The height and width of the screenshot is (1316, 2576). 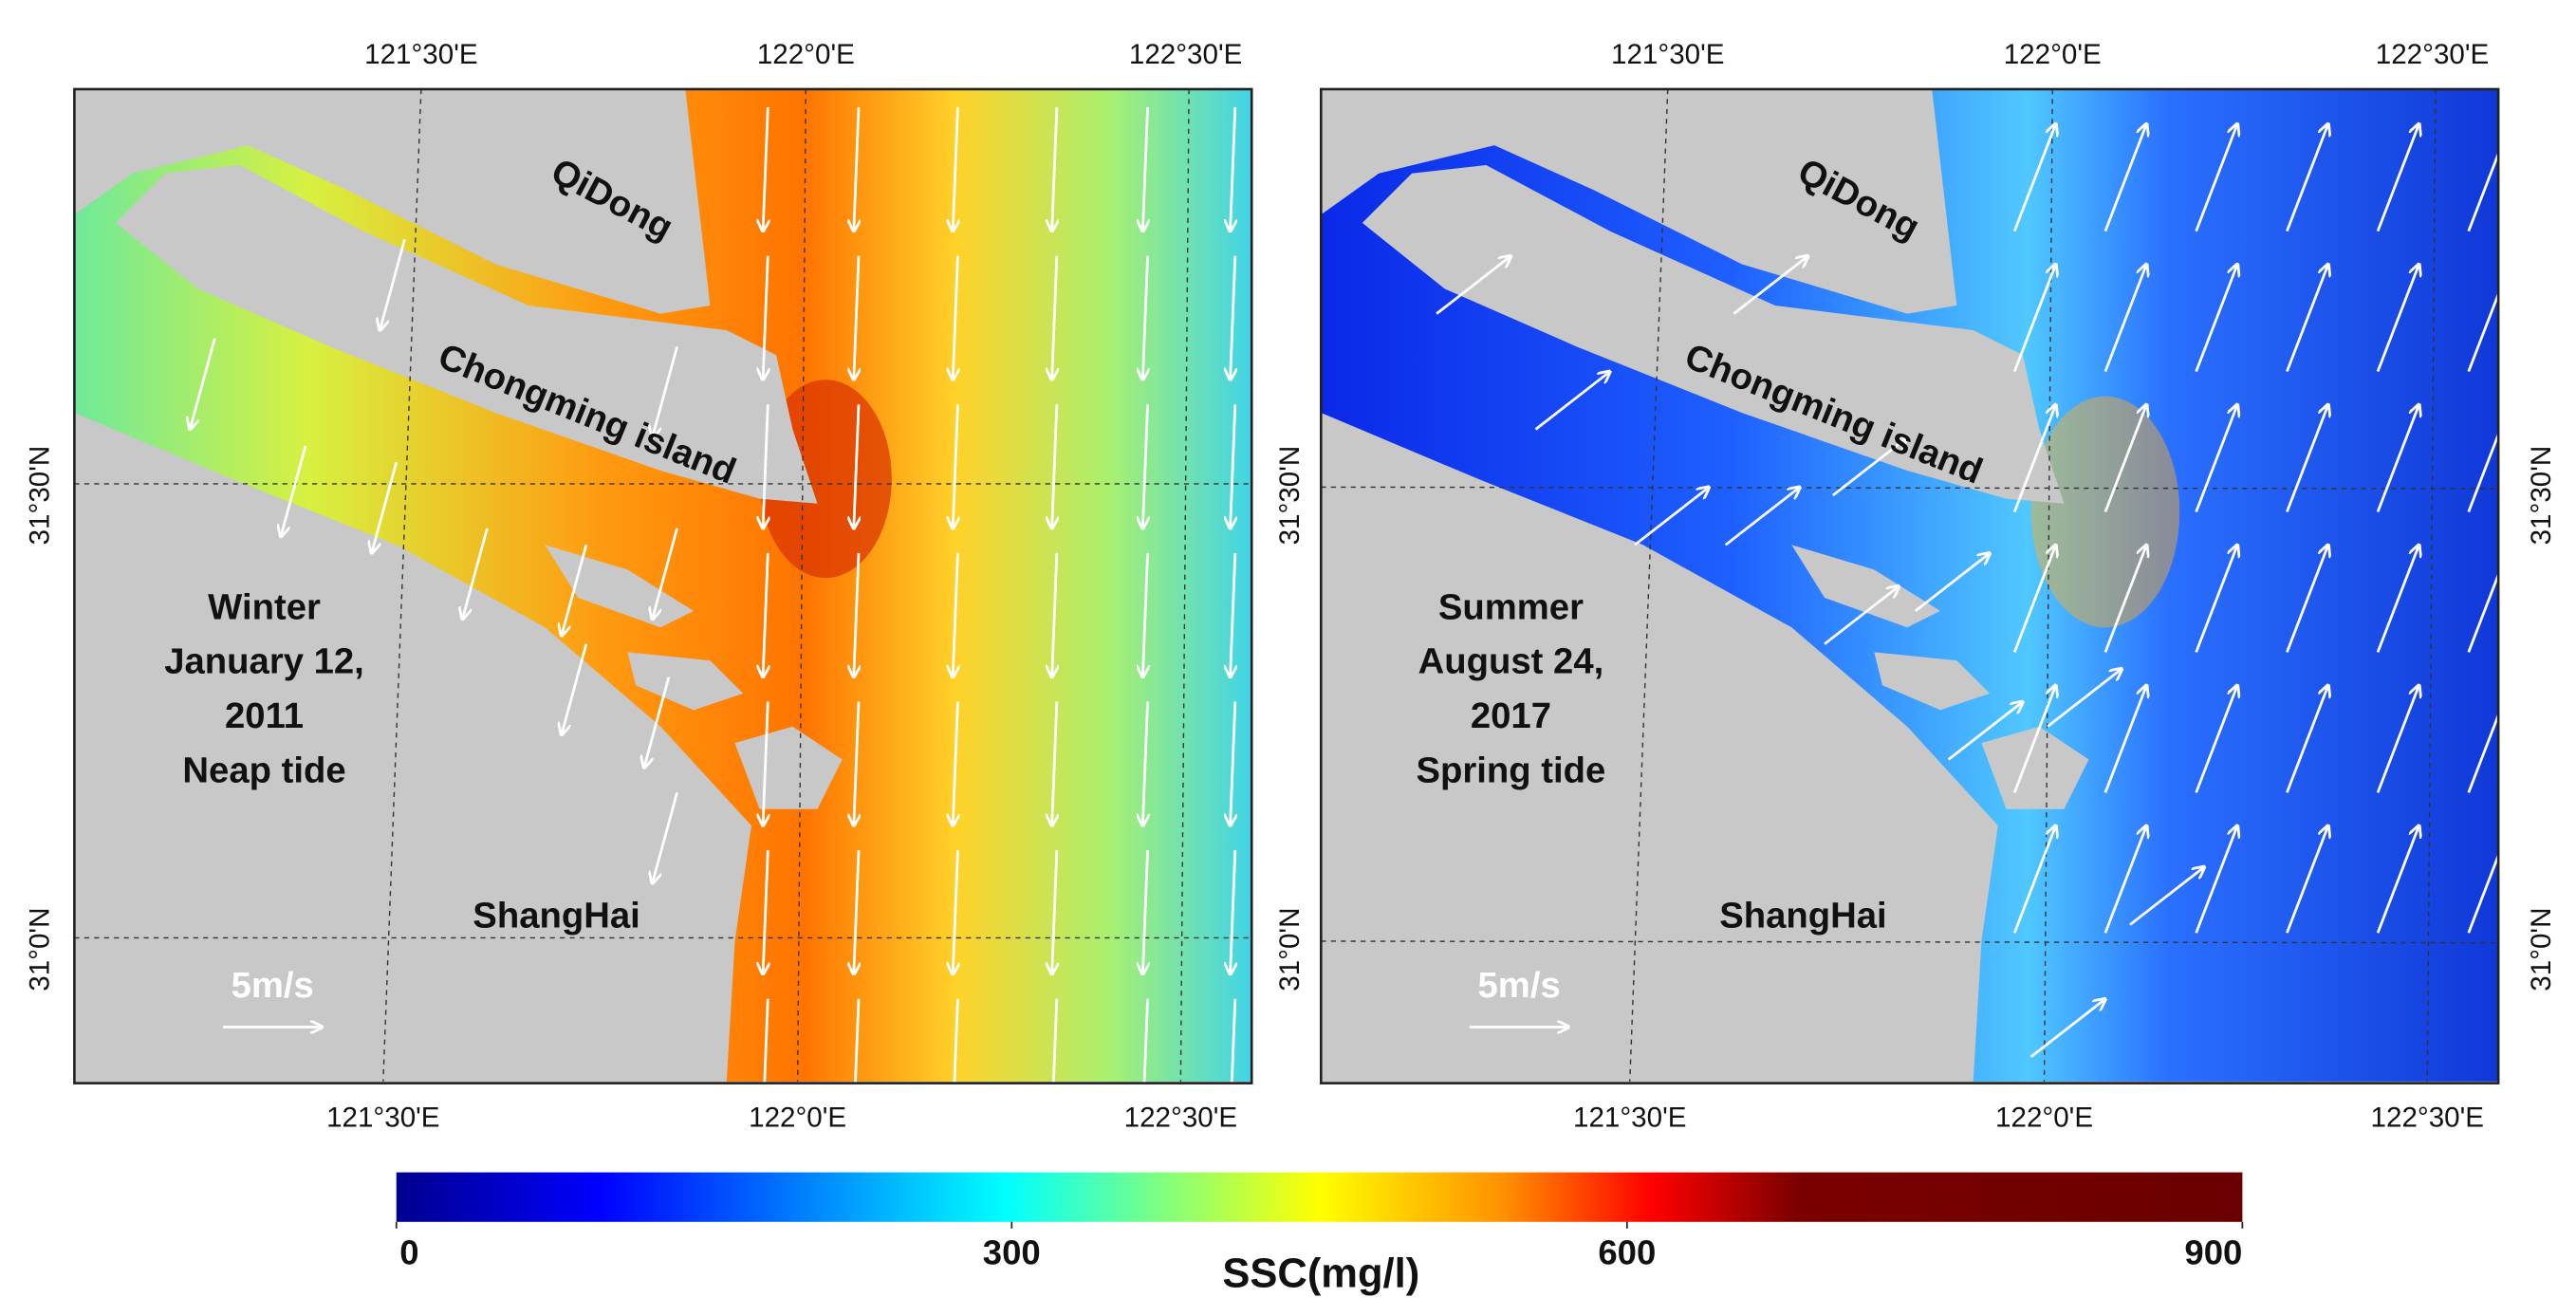 I want to click on colorbar-tick-label: 0, so click(x=408, y=1252).